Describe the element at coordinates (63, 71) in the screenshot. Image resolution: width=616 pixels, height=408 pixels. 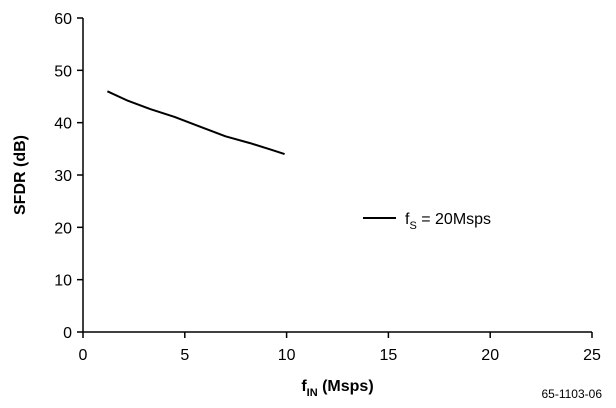
I see `y-tick-label: 50` at that location.